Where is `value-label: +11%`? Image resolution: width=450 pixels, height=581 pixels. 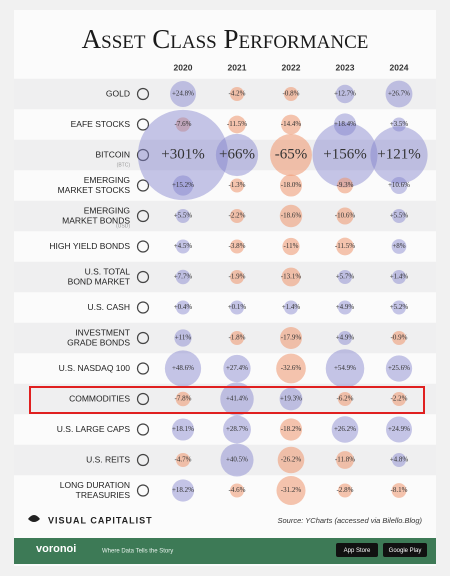
value-label: +11% is located at coordinates (183, 338).